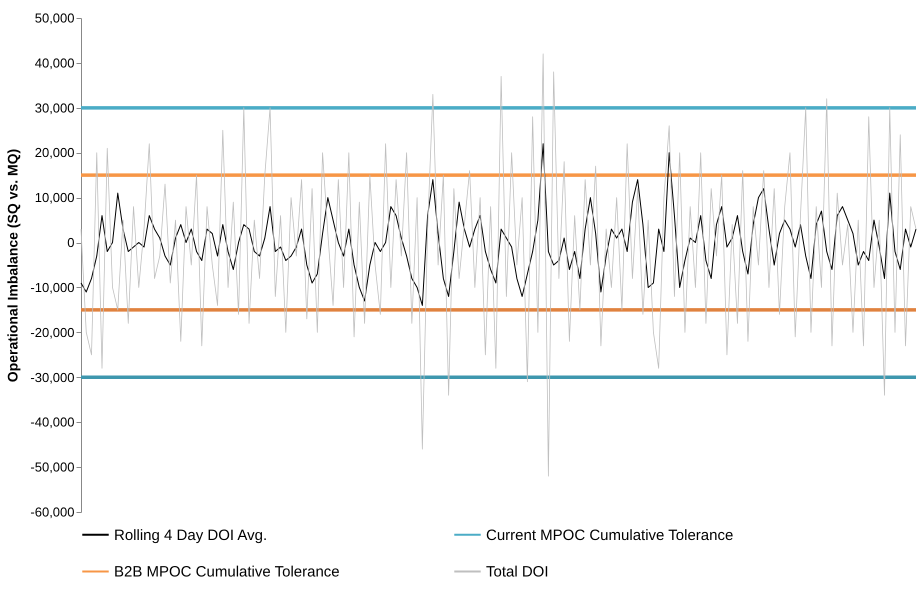  I want to click on y-tick-label: 10,000, so click(54, 198).